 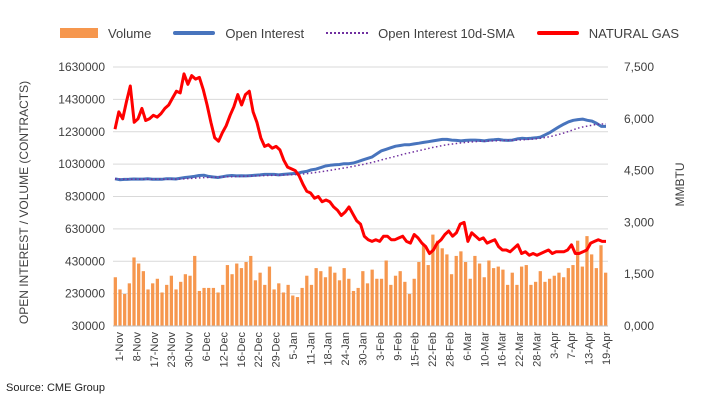 I want to click on y-right-tick-label: 7,500, so click(x=639, y=67).